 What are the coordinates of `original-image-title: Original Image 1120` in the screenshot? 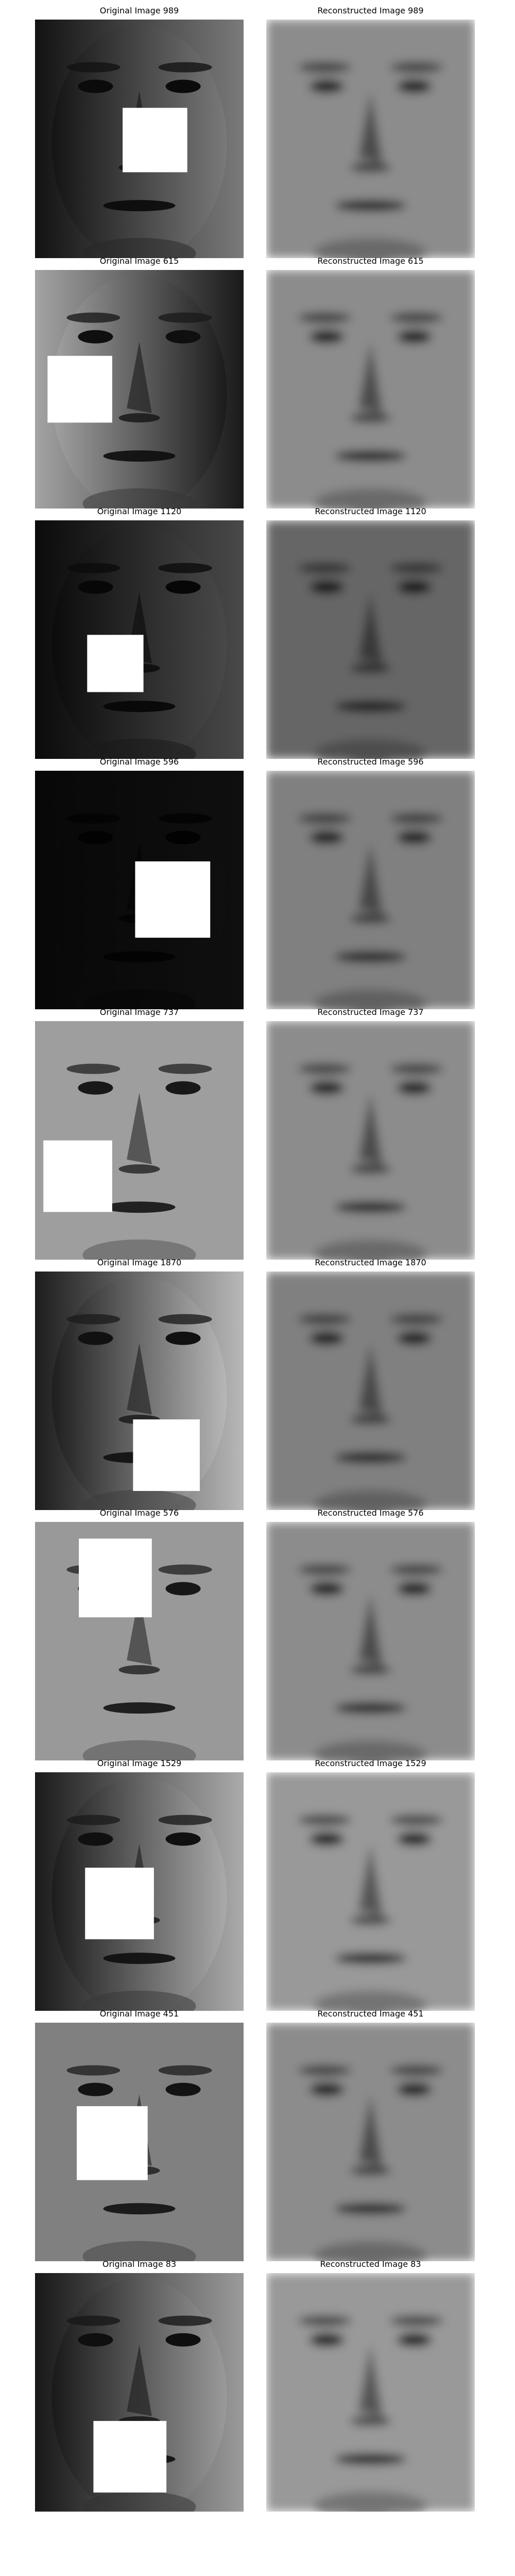 It's located at (139, 511).